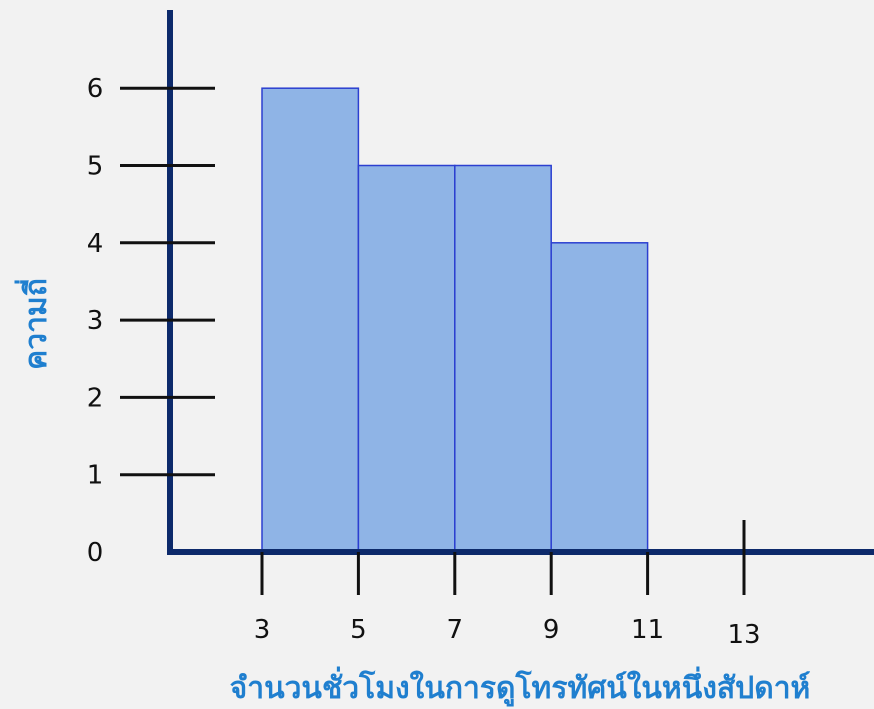 The width and height of the screenshot is (874, 709). Describe the element at coordinates (34, 324) in the screenshot. I see `y-axis-label: ความถี่` at that location.